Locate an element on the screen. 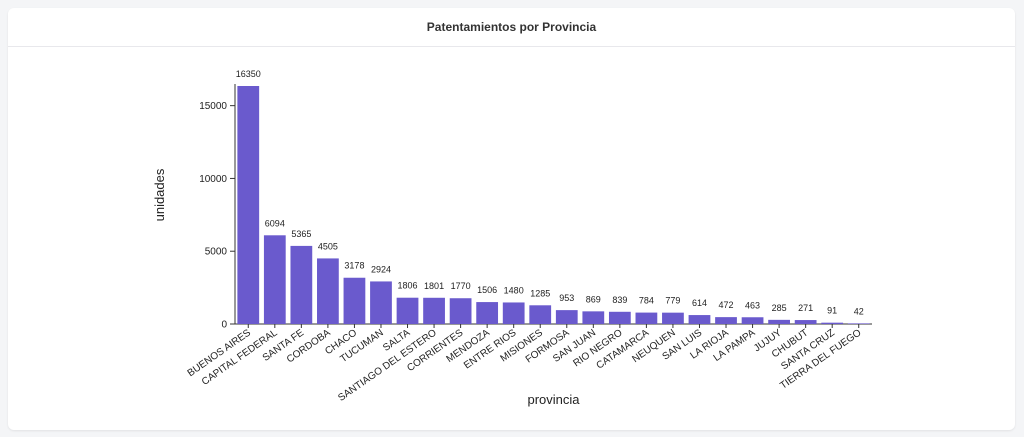 Image resolution: width=1024 pixels, height=437 pixels. x-axis-title: provincia is located at coordinates (553, 399).